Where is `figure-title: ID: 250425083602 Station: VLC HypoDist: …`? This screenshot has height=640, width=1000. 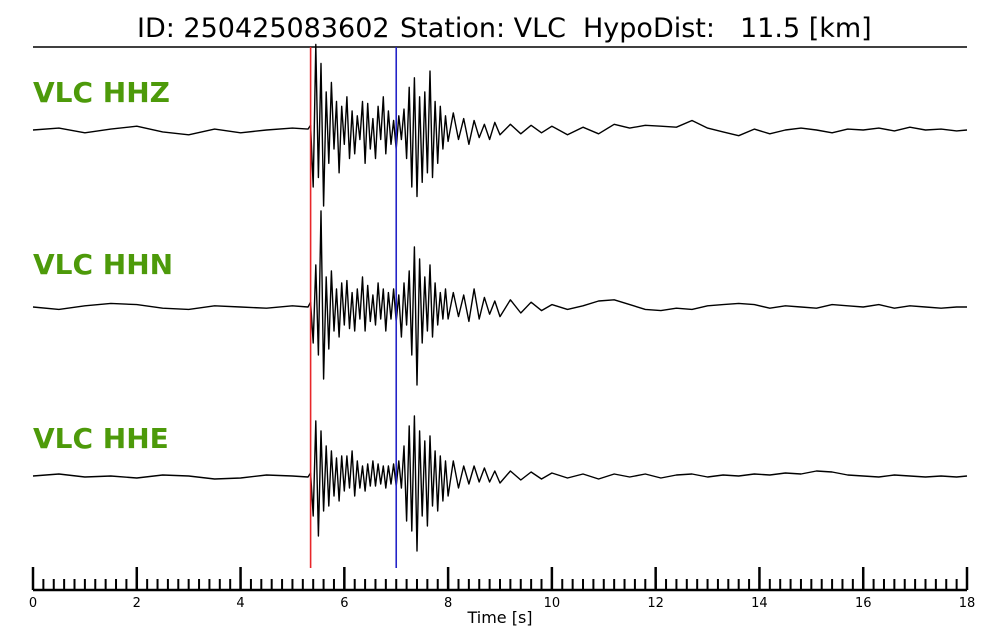
figure-title: ID: 250425083602 Station: VLC HypoDist: … is located at coordinates (504, 28).